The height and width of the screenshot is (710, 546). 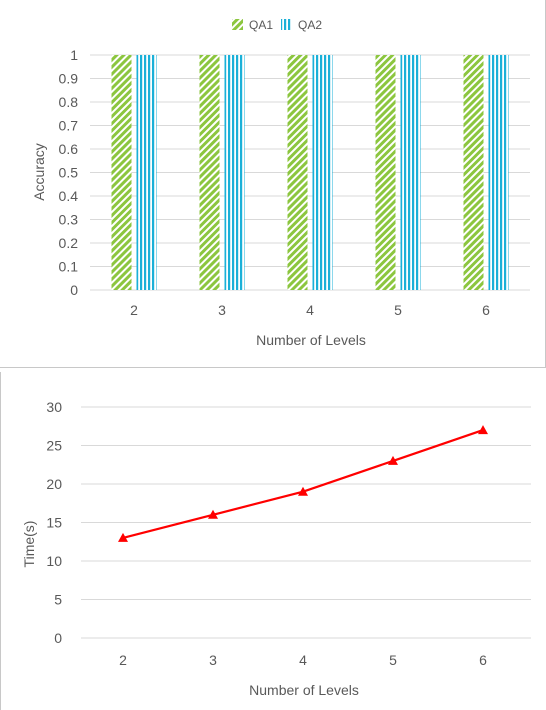 I want to click on accuracy-y-tick: 0.9, so click(x=69, y=79).